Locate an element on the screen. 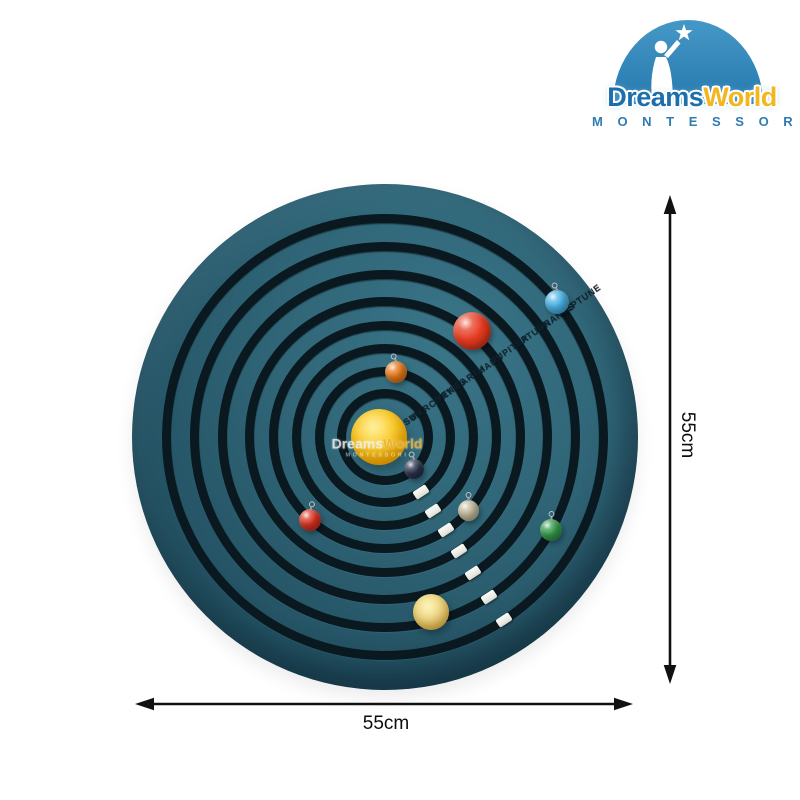 The image size is (800, 800). planet-blue is located at coordinates (557, 302).